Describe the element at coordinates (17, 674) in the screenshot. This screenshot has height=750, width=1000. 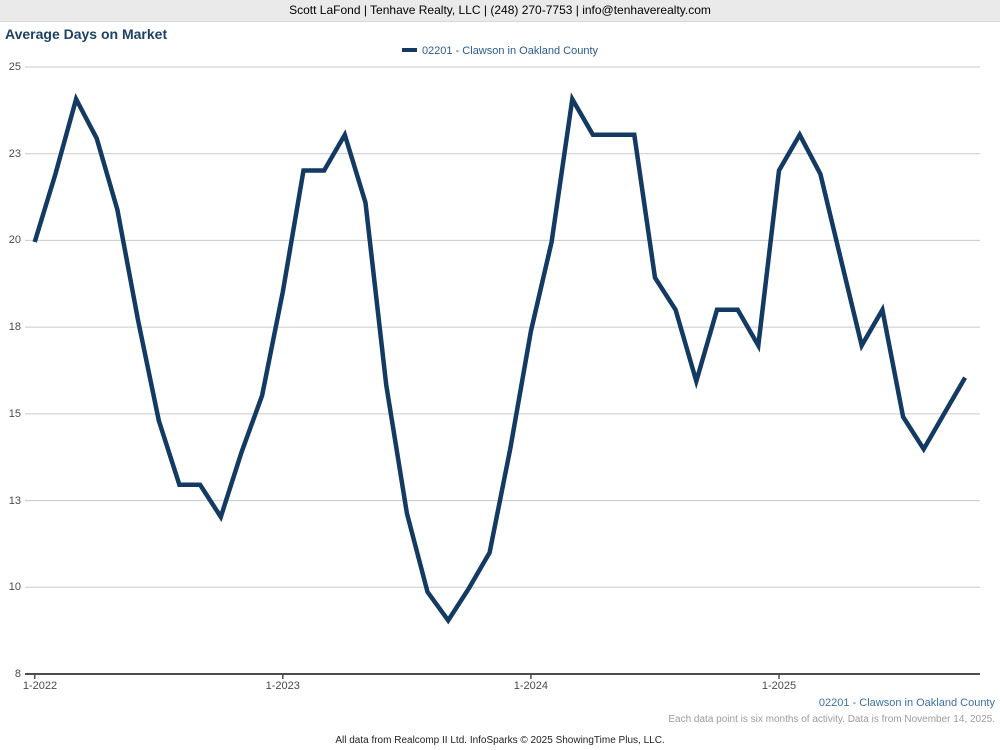
I see `y-axis-label: 8` at that location.